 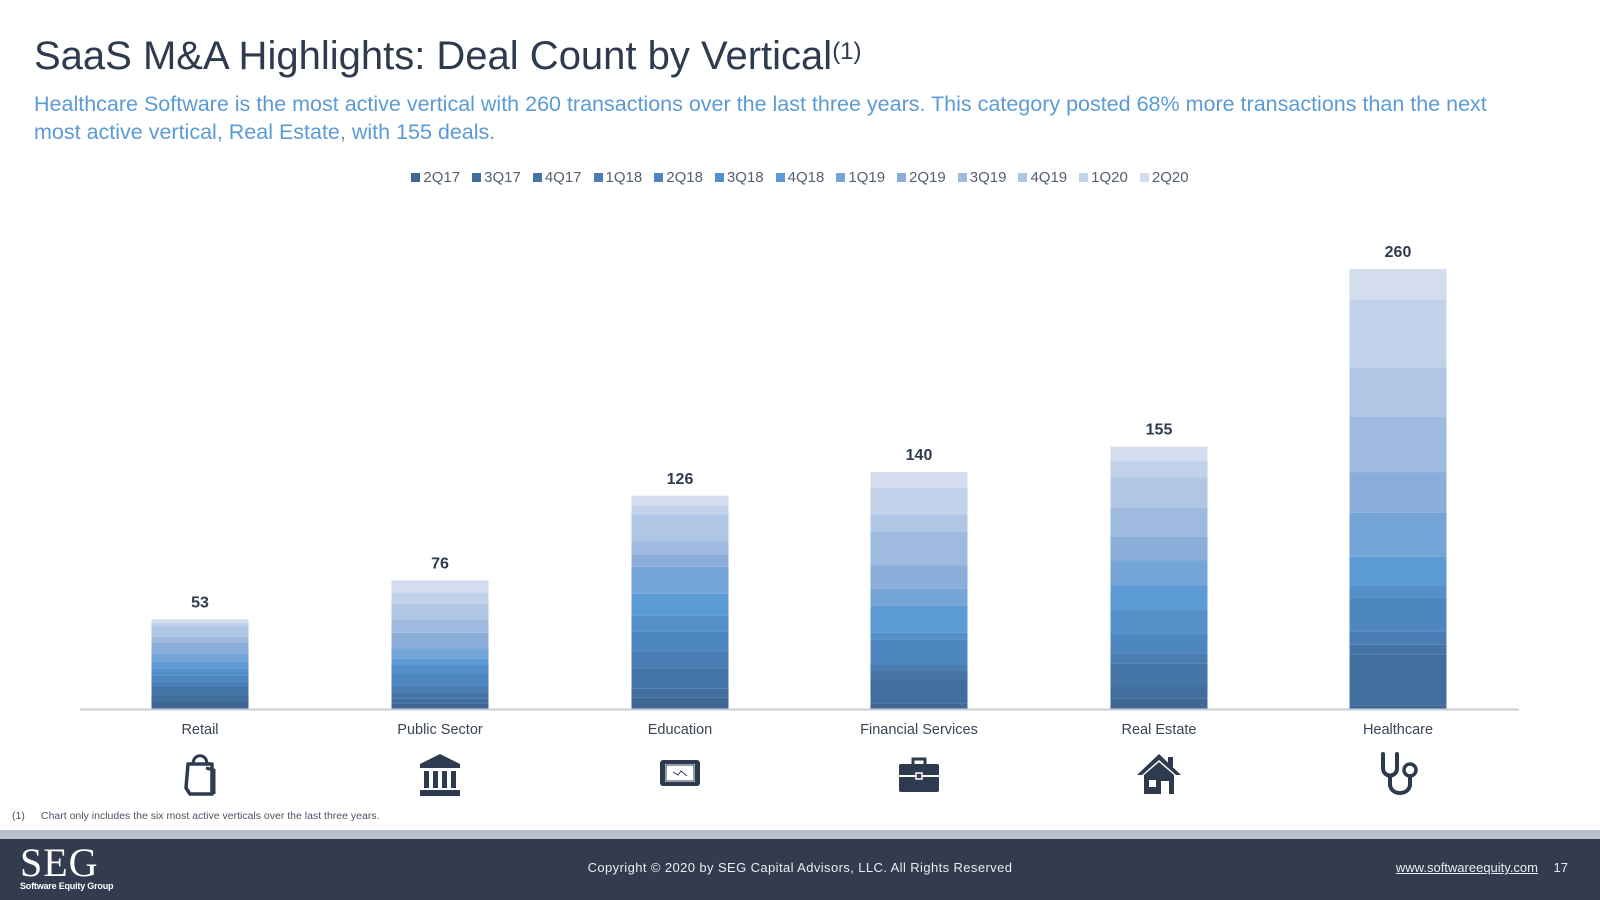 What do you see at coordinates (440, 586) in the screenshot?
I see `bar-segment-public-sector-2q20` at bounding box center [440, 586].